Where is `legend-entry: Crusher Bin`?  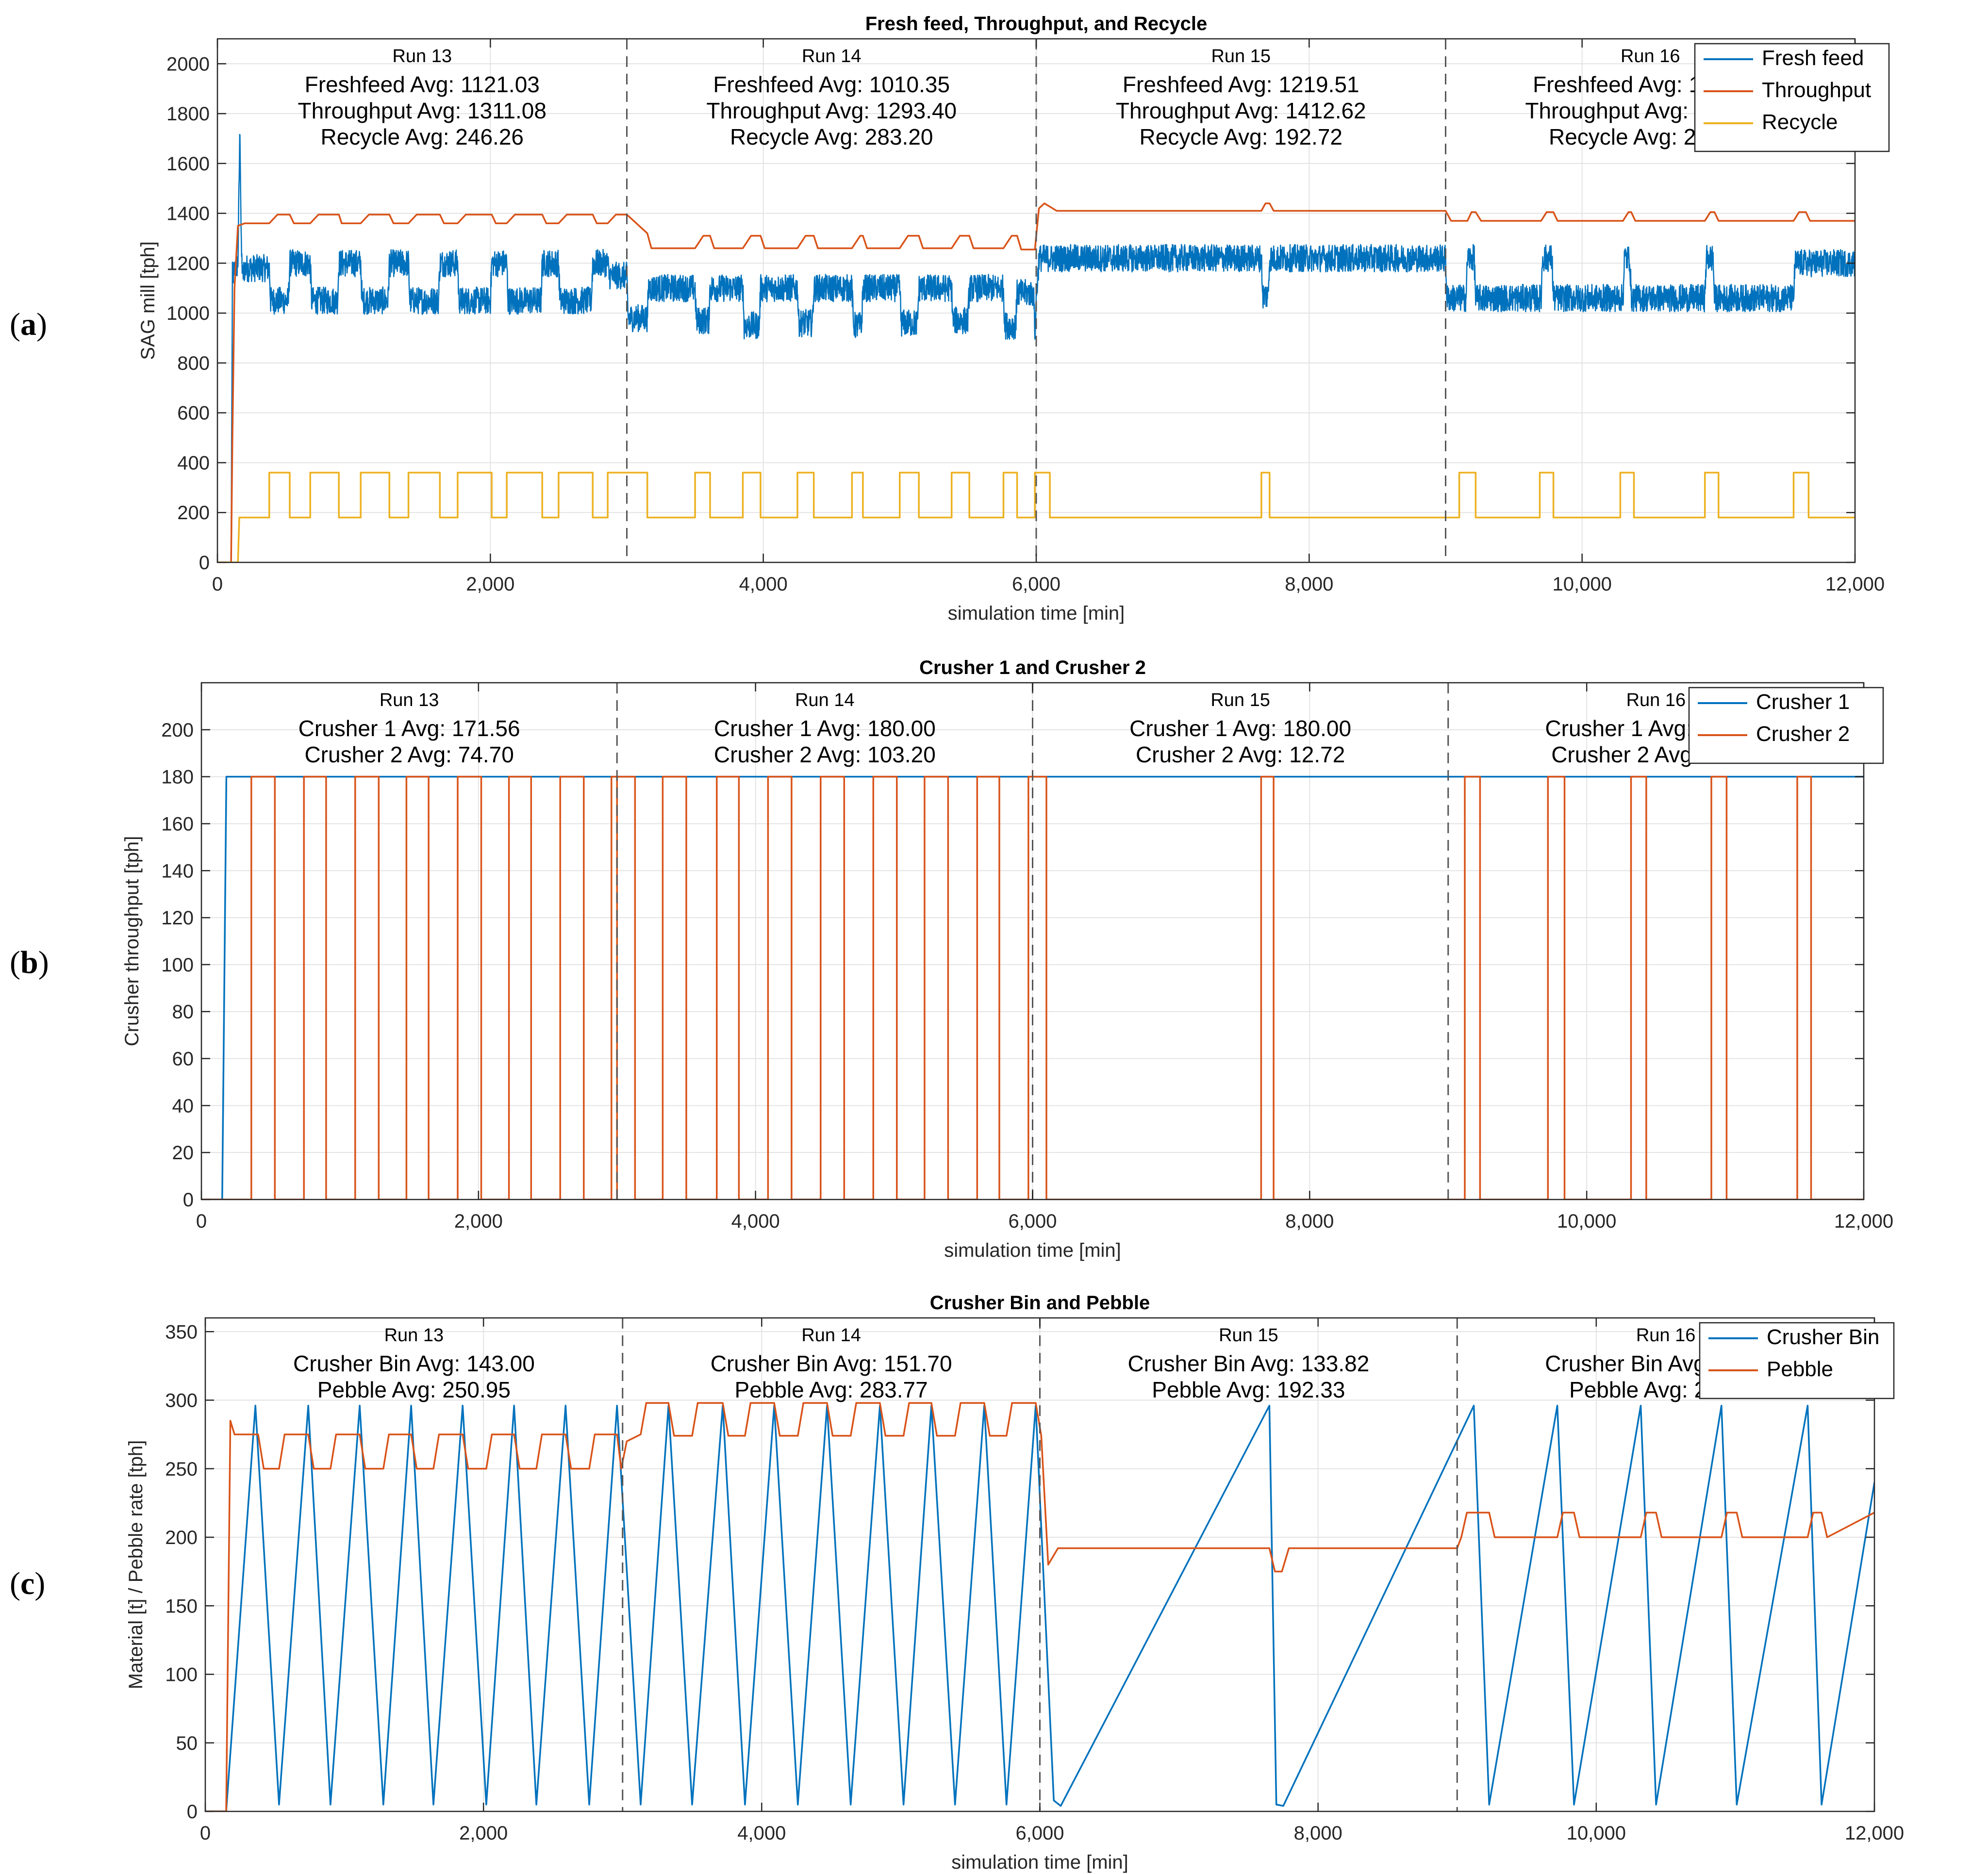
legend-entry: Crusher Bin is located at coordinates (1823, 1337).